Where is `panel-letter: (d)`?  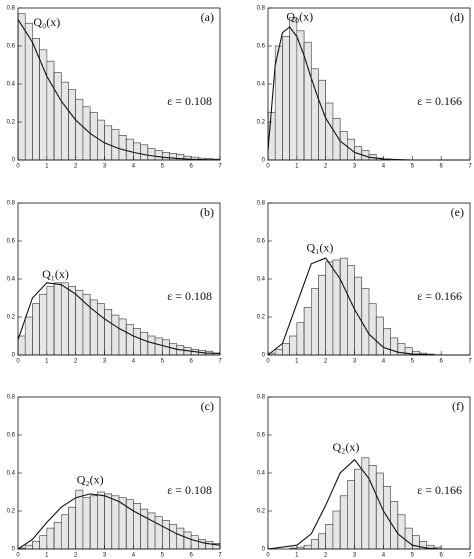
panel-letter: (d) is located at coordinates (457, 17).